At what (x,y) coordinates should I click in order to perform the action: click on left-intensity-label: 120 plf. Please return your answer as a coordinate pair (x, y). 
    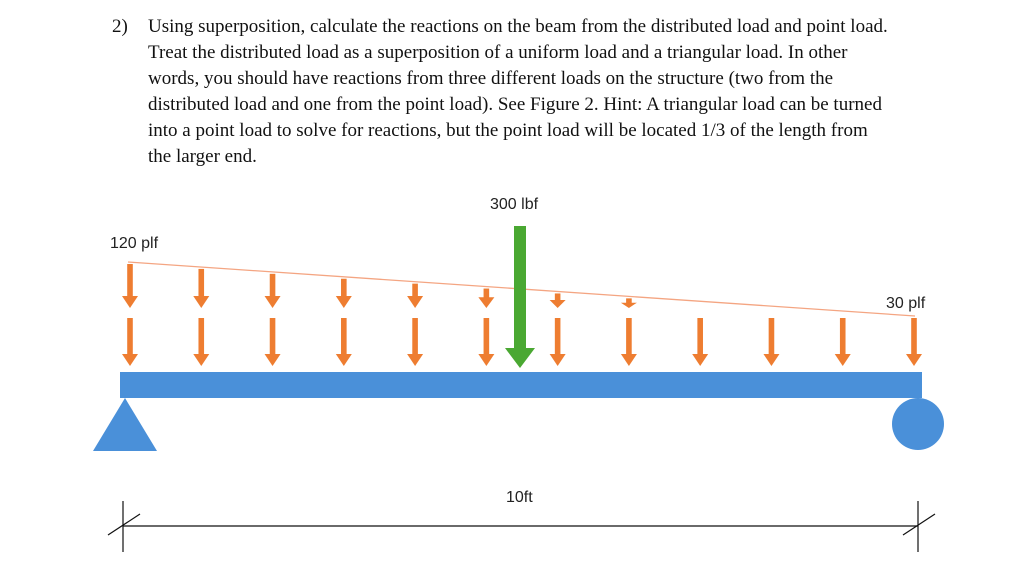
    Looking at the image, I should click on (134, 243).